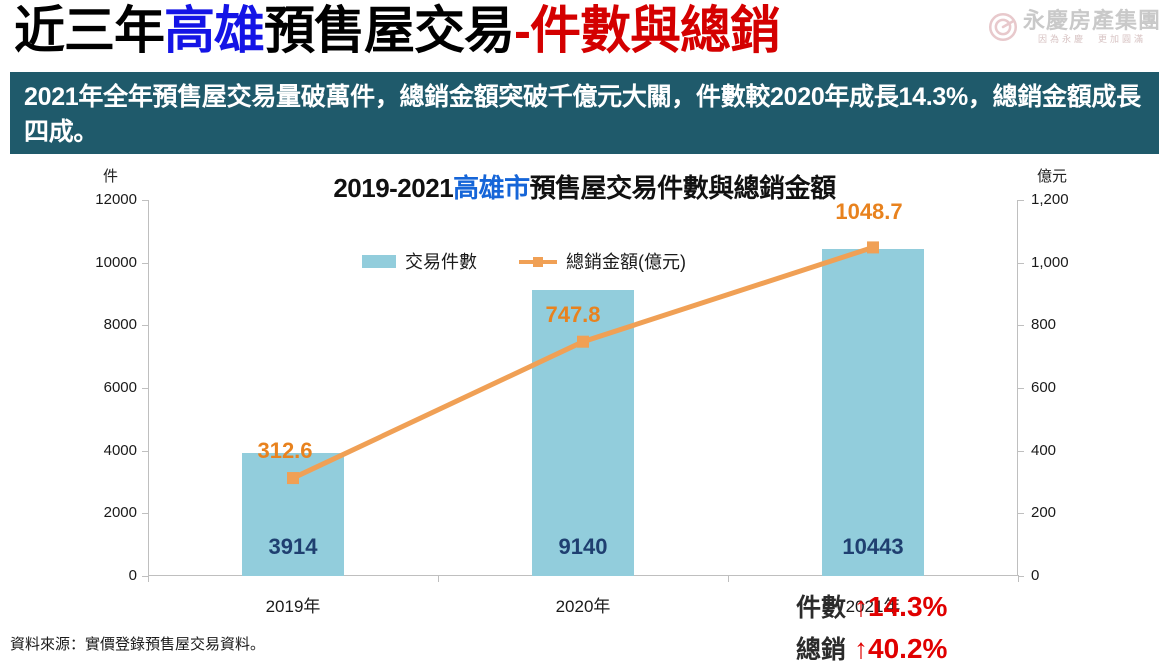 The height and width of the screenshot is (672, 1169). I want to click on page-title: 近三年高雄預售屋交易-件數與總銷, so click(397, 31).